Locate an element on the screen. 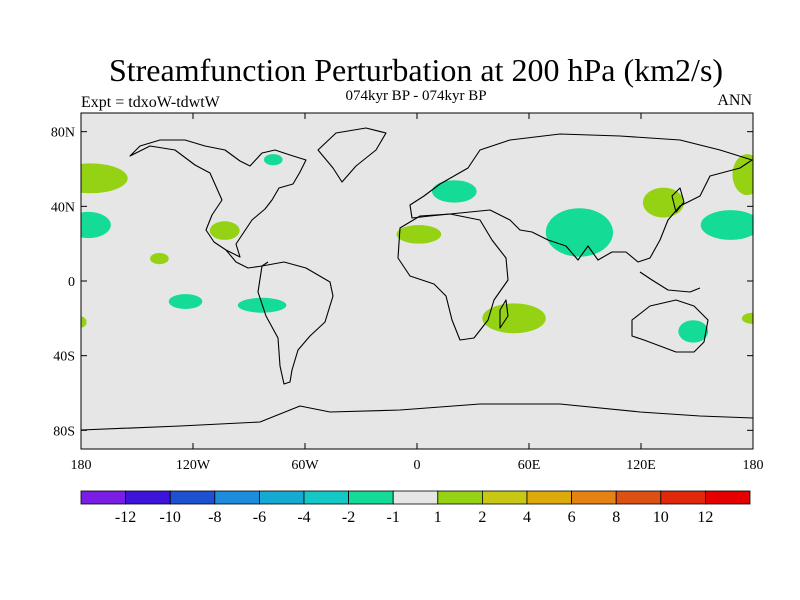 The height and width of the screenshot is (600, 800). lat-tick-label: 40N is located at coordinates (63, 207).